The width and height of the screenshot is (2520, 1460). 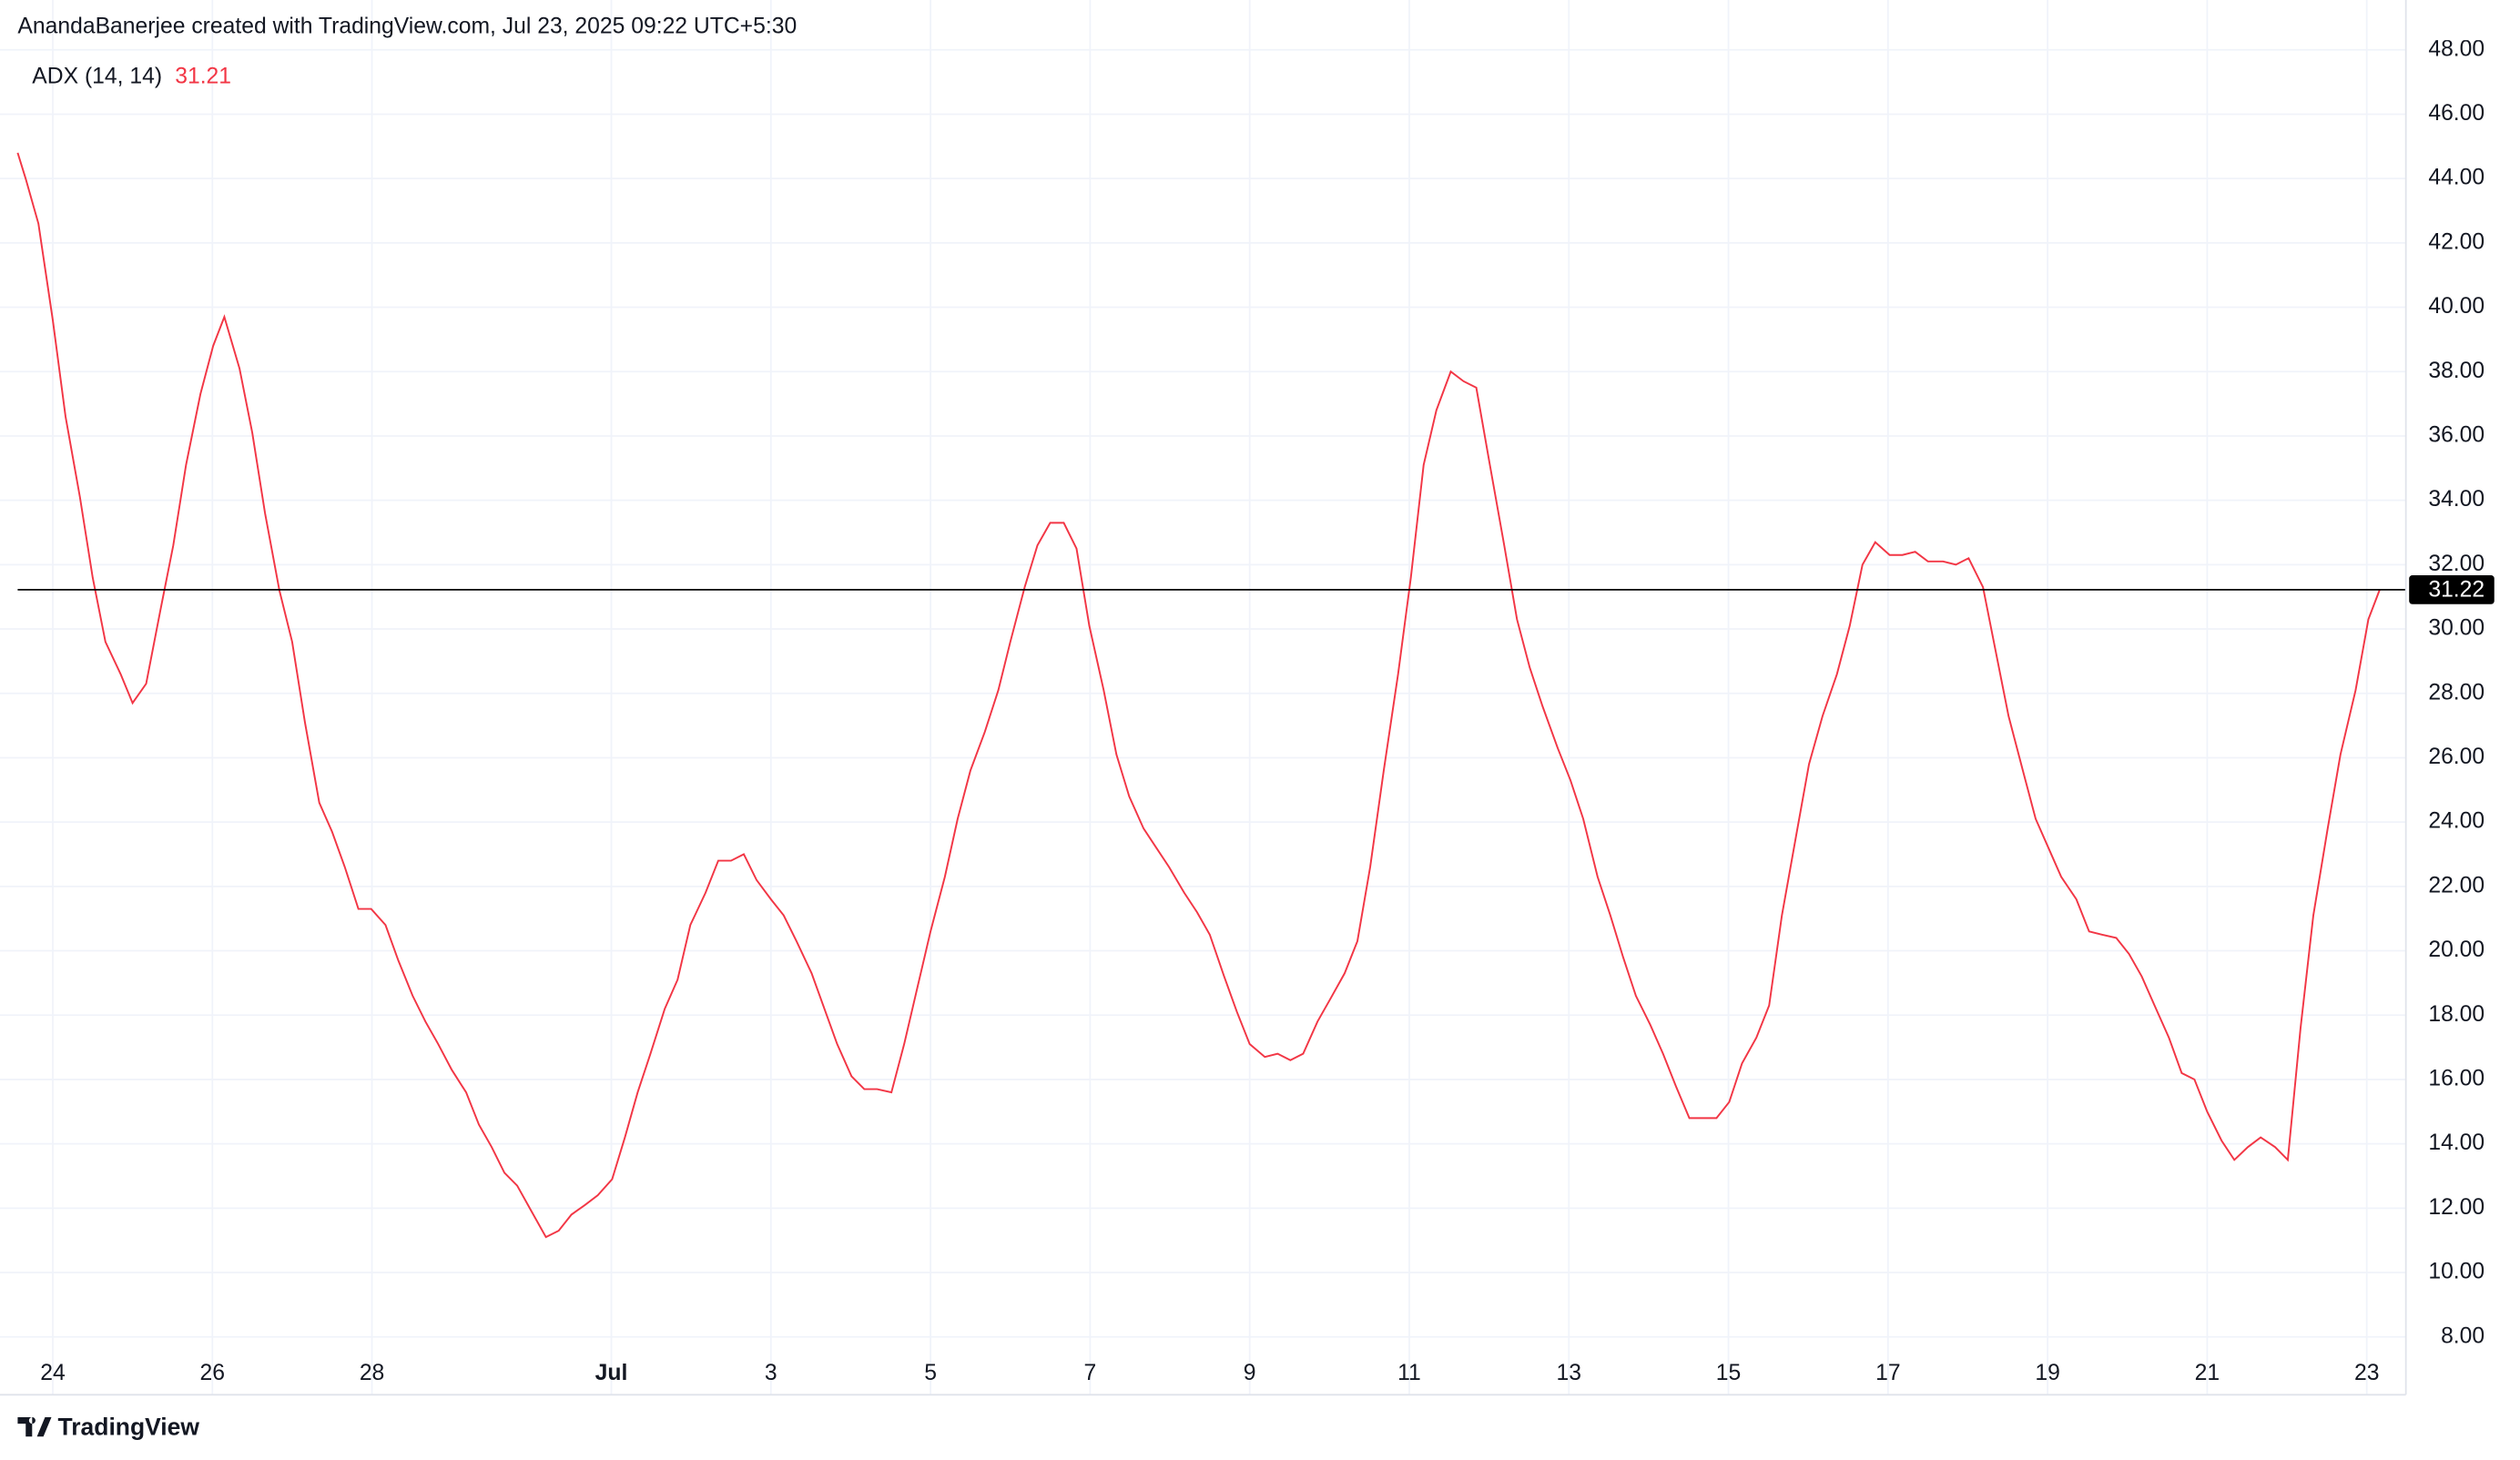 I want to click on x-tick-label: 7, so click(x=1090, y=1373).